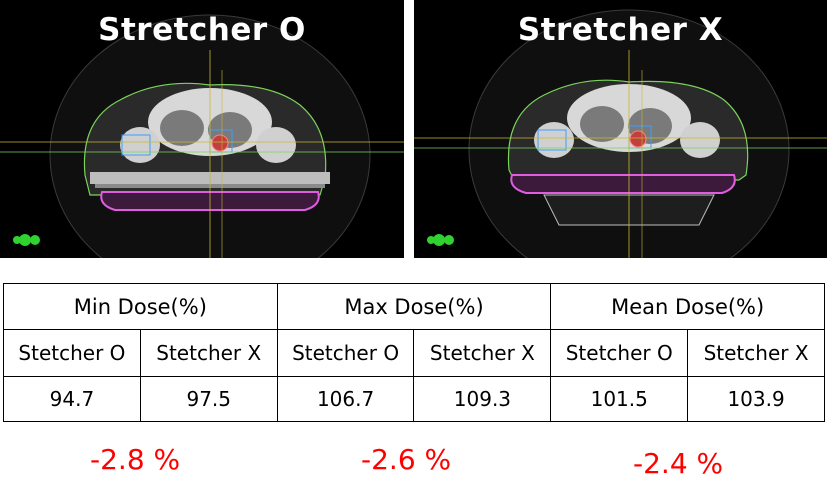 The height and width of the screenshot is (503, 827). Describe the element at coordinates (135, 459) in the screenshot. I see `min-dose-difference: -2.8 %` at that location.